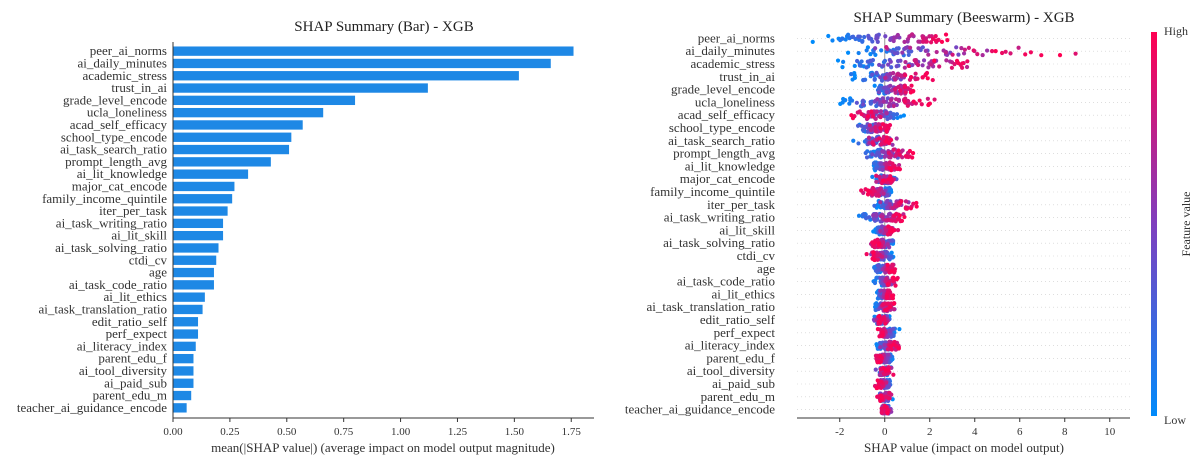  I want to click on bar-ai_task_code_ratio, so click(193, 285).